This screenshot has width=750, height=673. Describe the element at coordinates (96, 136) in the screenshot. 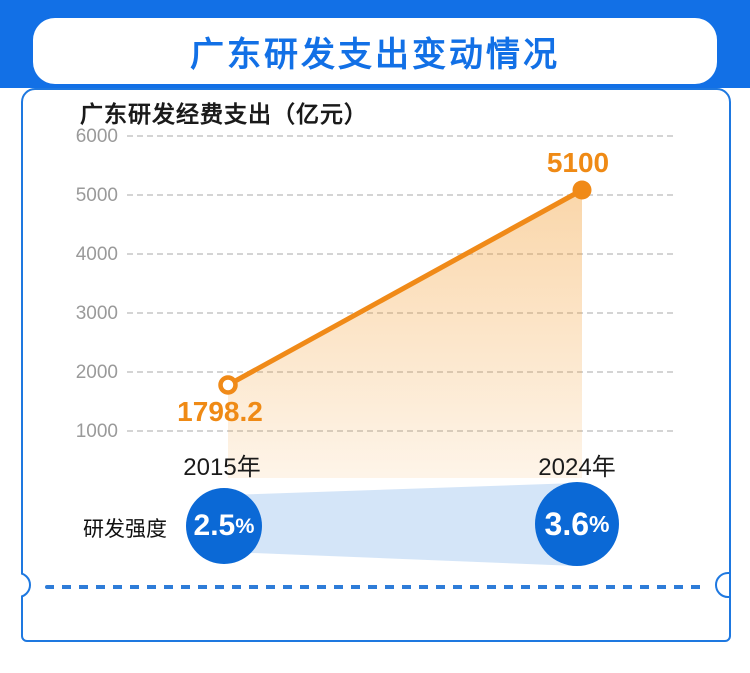

I see `y-tick-6000: 6000` at that location.